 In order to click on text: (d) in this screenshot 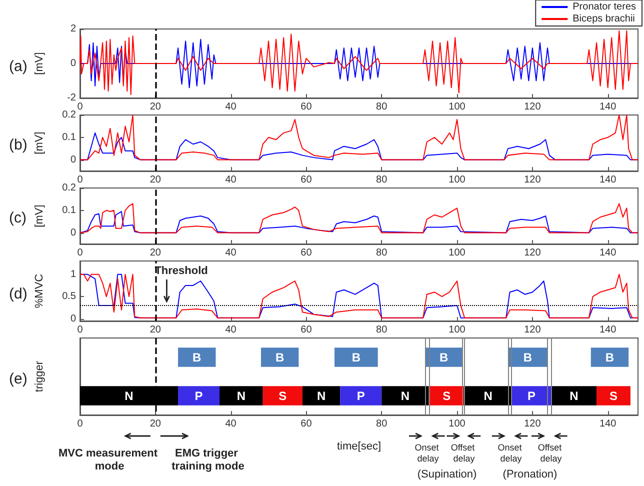, I will do `click(18, 294)`.